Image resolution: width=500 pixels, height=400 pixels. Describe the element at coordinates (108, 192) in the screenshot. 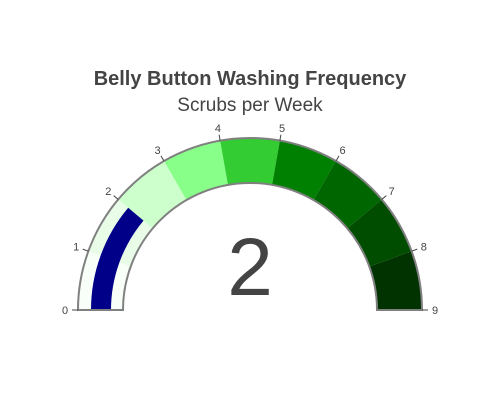

I see `gauge-tick-label-2: 2` at that location.